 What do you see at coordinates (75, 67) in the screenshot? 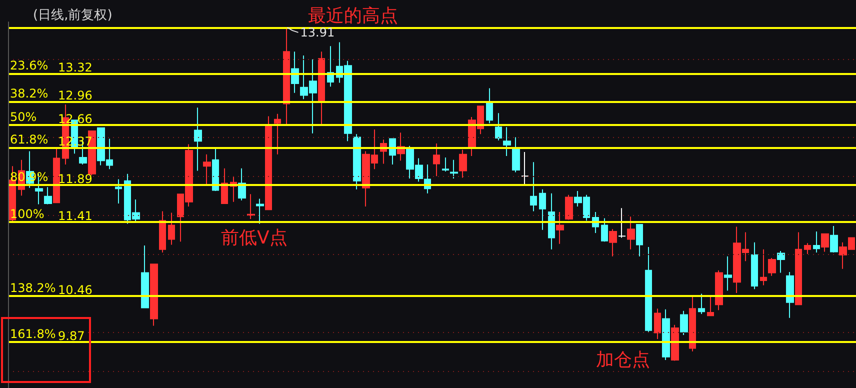
I see `y-tick-label: 13.32` at bounding box center [75, 67].